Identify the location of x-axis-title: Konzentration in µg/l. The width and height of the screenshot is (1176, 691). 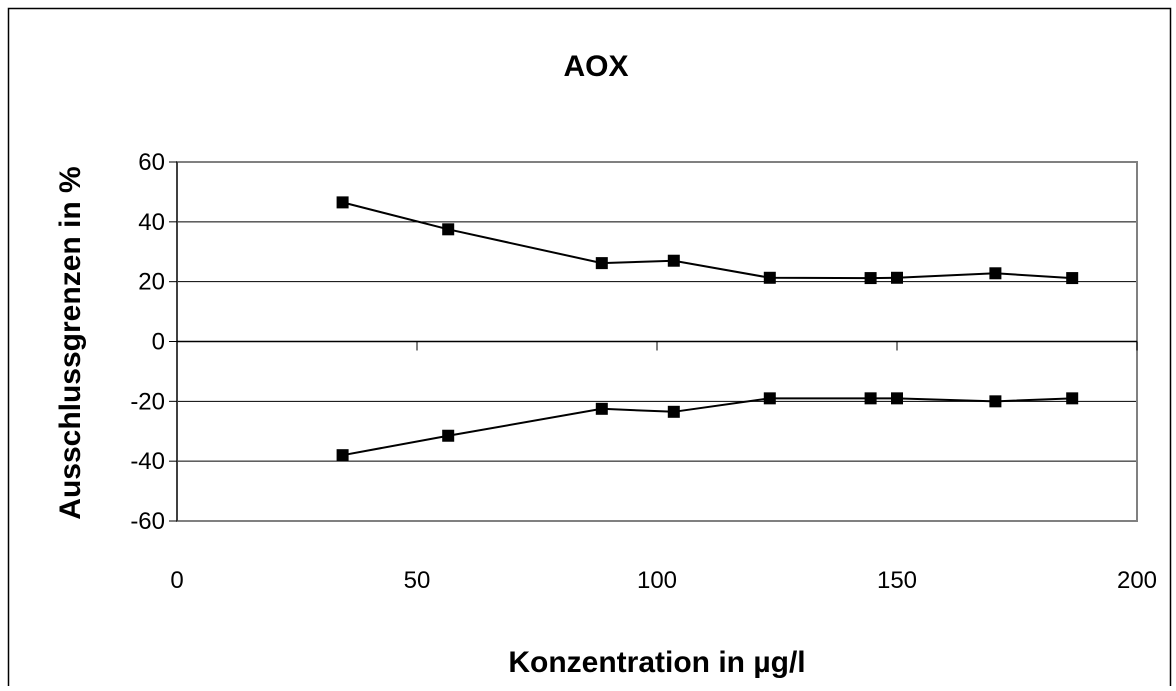
(656, 662).